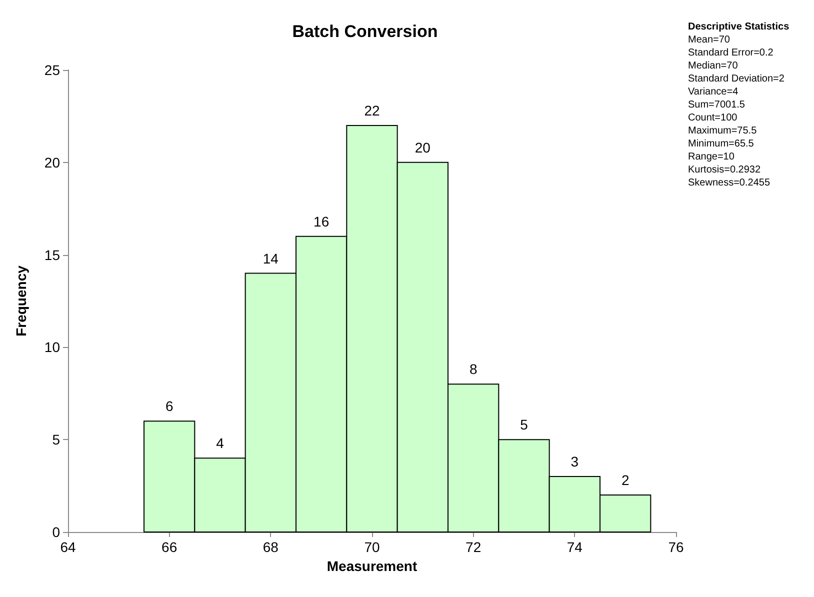 The image size is (814, 597). I want to click on x-tick-label: 76, so click(676, 547).